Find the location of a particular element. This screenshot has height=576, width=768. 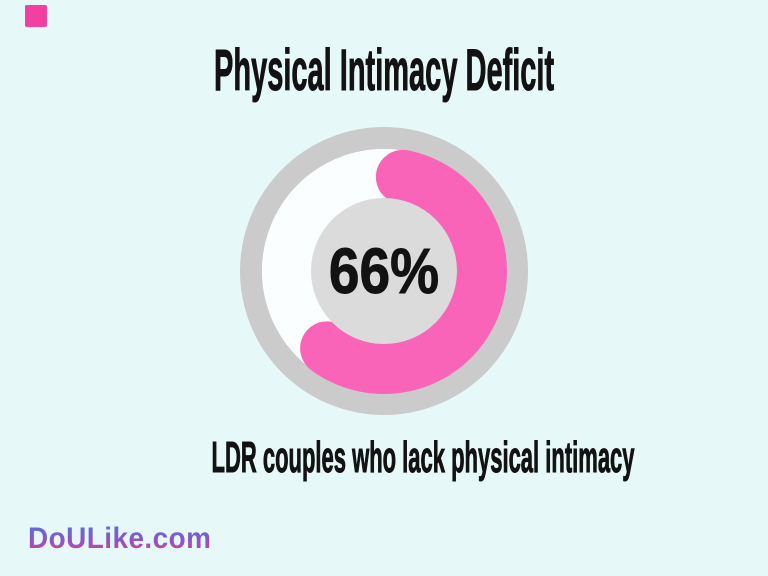

donut-arc is located at coordinates (384, 271).